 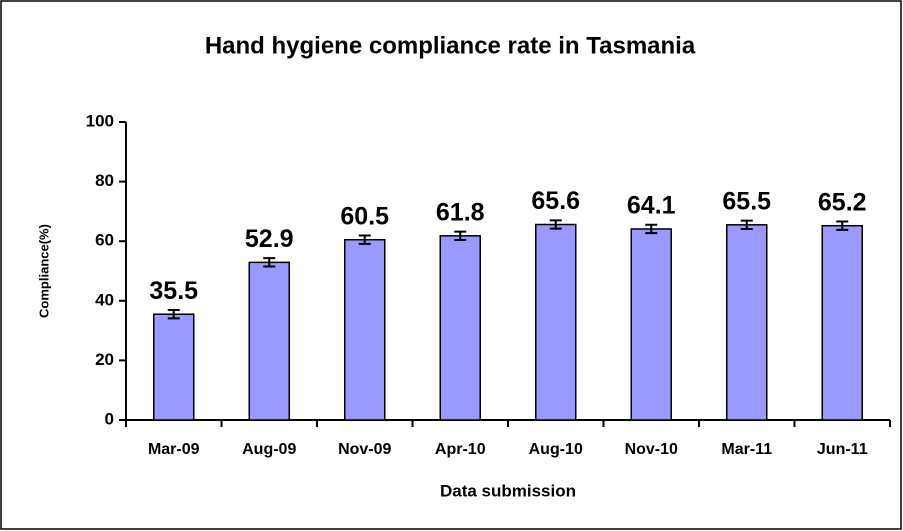 I want to click on x-tick-label: Jun-11, so click(x=842, y=449).